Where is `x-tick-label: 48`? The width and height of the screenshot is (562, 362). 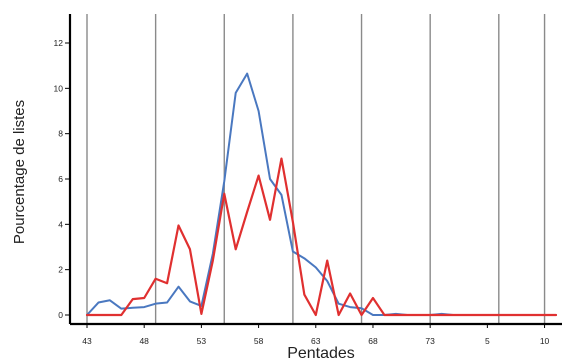 x-tick-label: 48 is located at coordinates (144, 341).